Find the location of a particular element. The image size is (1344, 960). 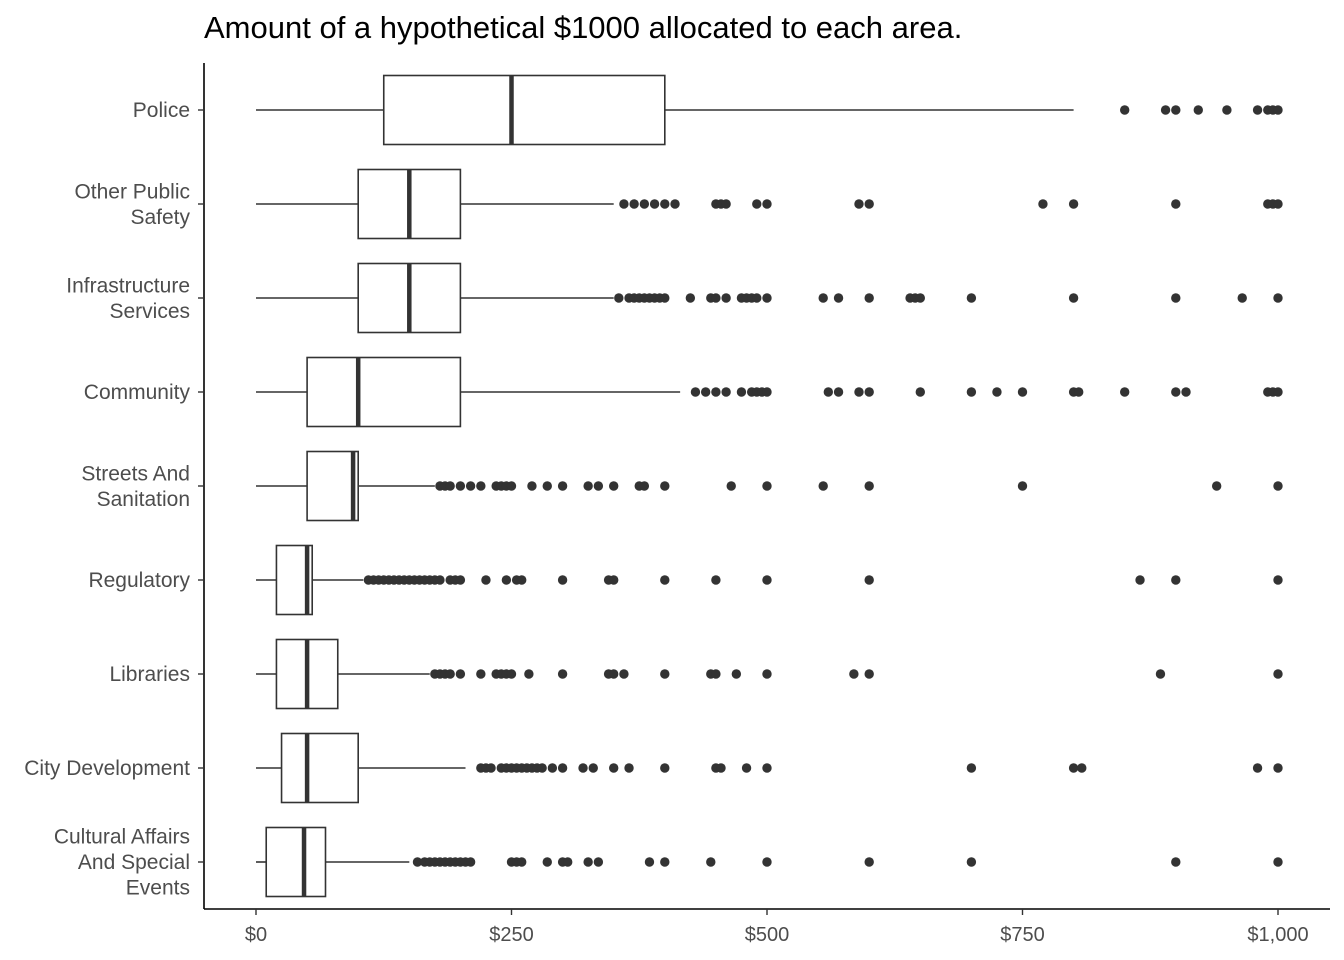

category-label: Infrastructure Services is located at coordinates (128, 298).